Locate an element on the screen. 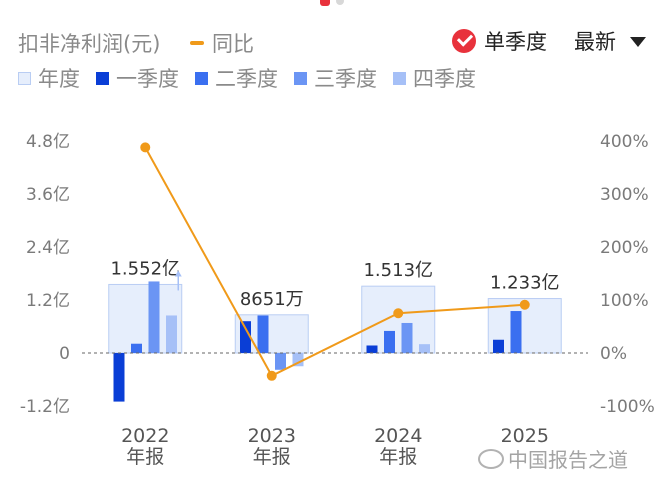 The width and height of the screenshot is (672, 477). right-tick-label: -100% is located at coordinates (627, 407).